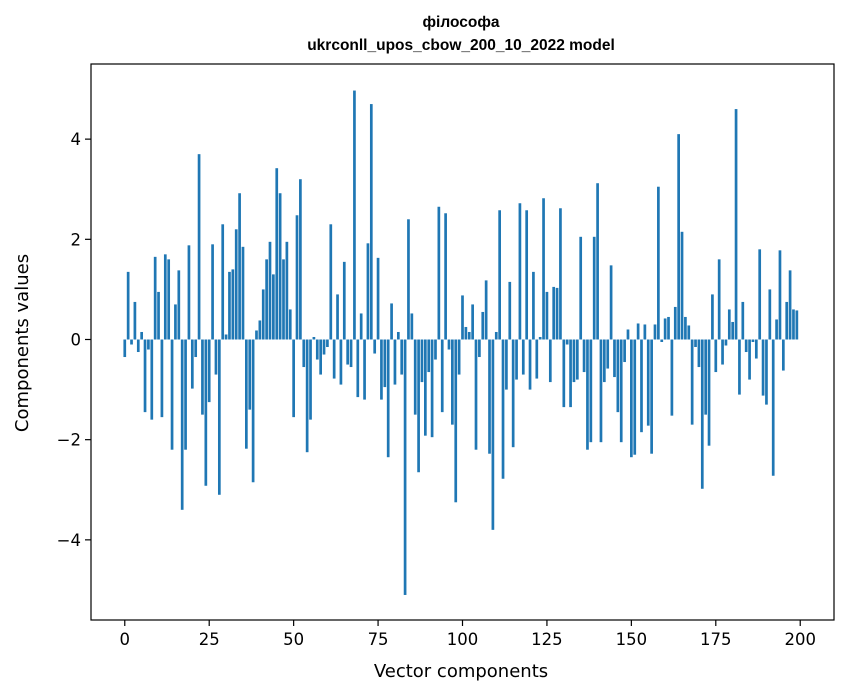 The height and width of the screenshot is (696, 847). I want to click on y-tick-label: −4, so click(69, 540).